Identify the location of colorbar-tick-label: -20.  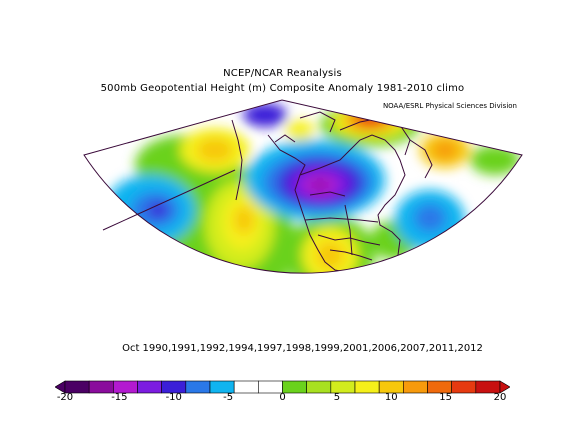
(65, 397).